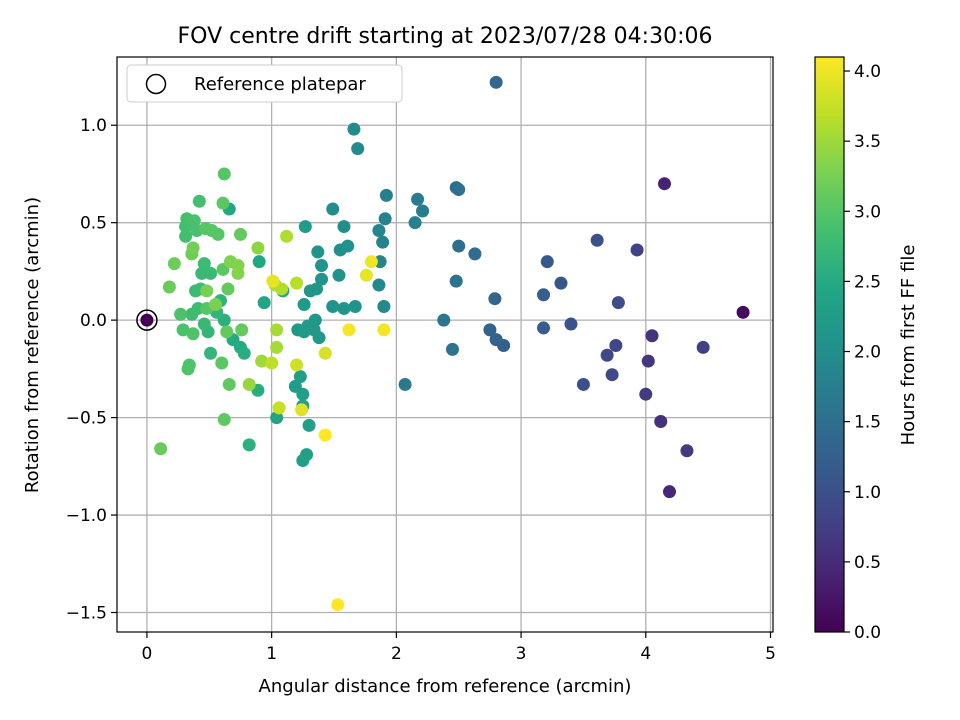 Image resolution: width=960 pixels, height=720 pixels. I want to click on reference-platepar-marker, so click(147, 320).